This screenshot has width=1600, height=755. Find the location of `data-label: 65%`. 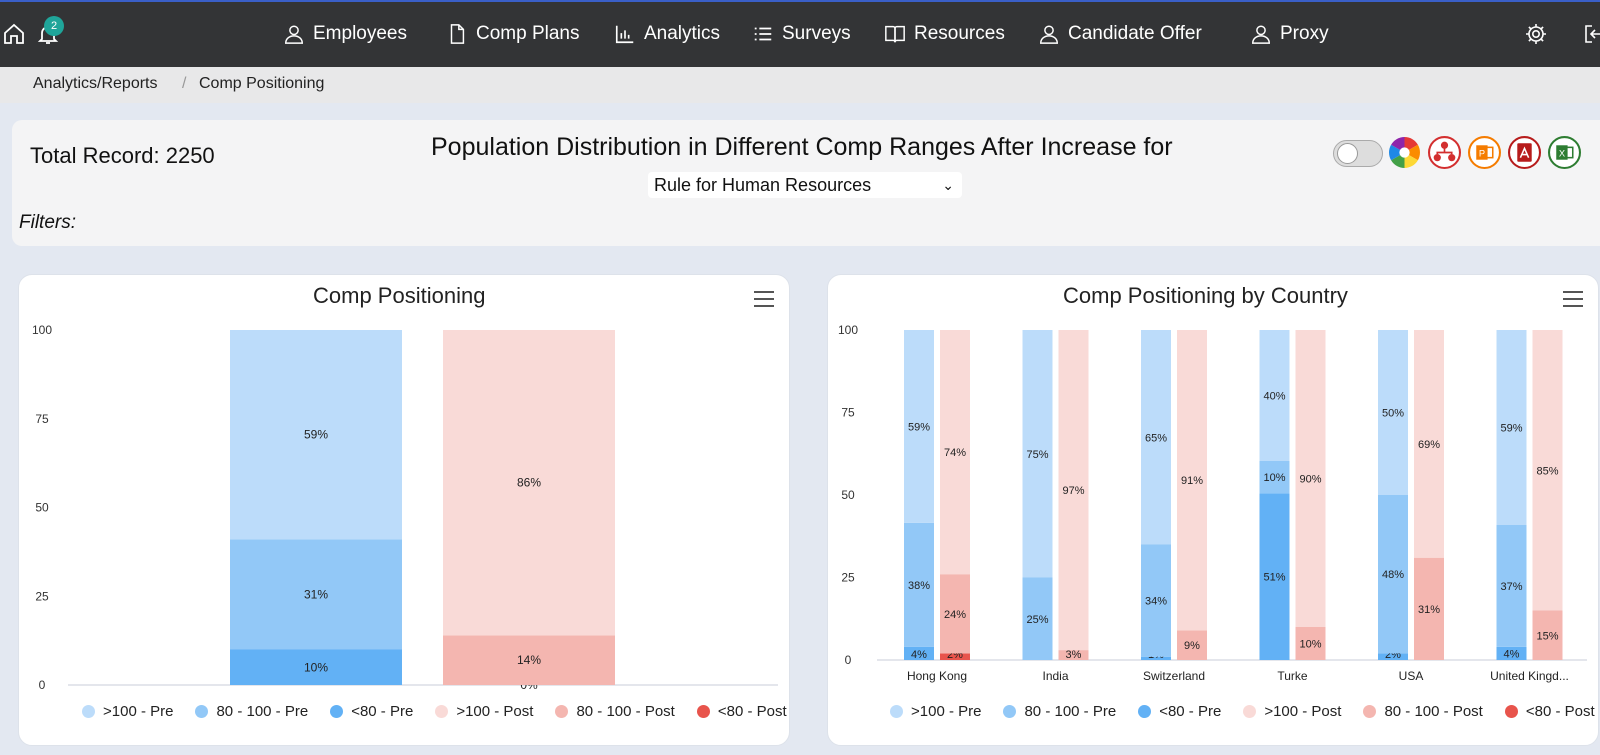

data-label: 65% is located at coordinates (1156, 438).